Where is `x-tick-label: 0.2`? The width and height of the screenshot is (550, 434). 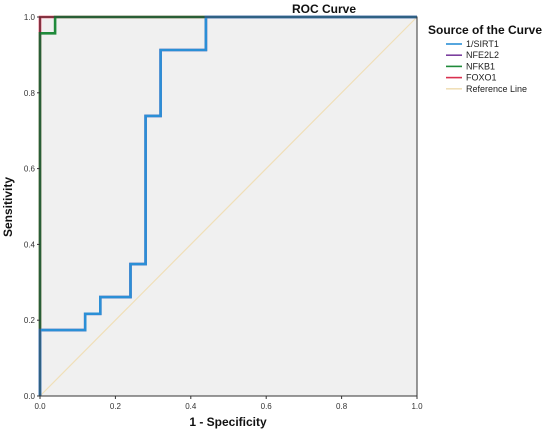
x-tick-label: 0.2 is located at coordinates (116, 406).